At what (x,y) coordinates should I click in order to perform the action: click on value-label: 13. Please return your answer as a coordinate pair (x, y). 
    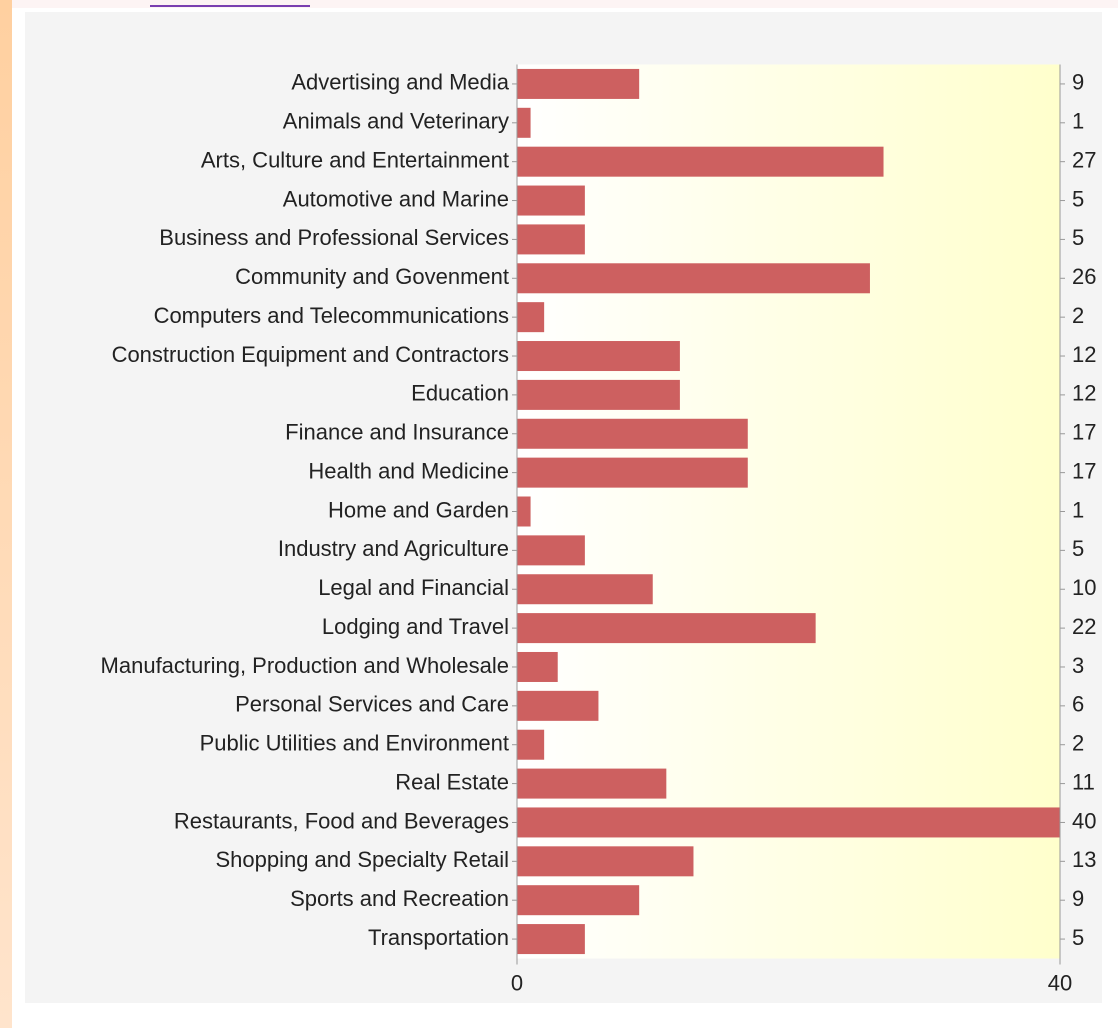
    Looking at the image, I should click on (1084, 859).